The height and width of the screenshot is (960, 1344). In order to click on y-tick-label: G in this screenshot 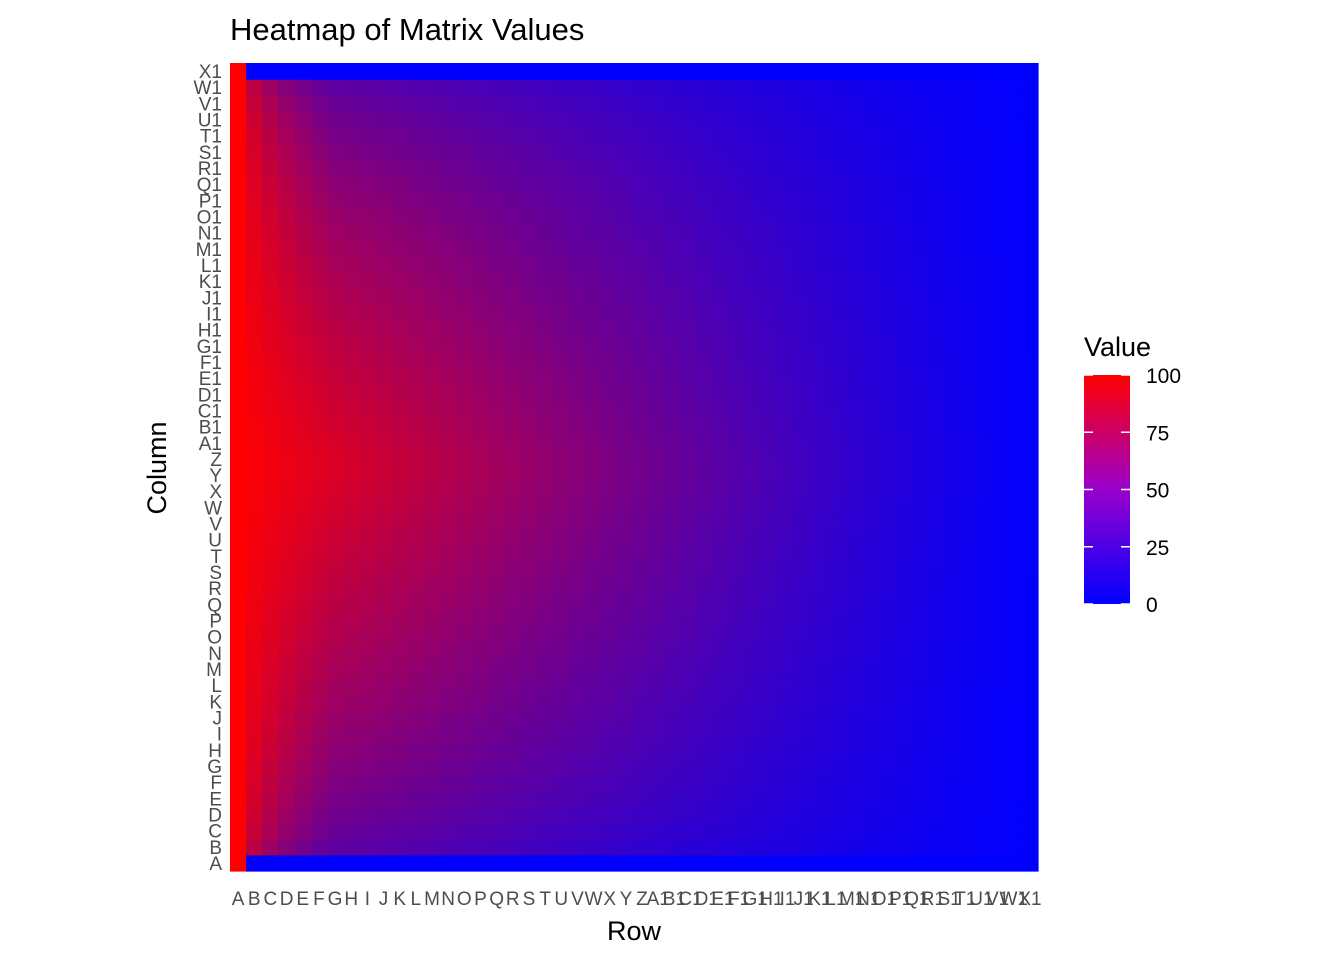, I will do `click(214, 767)`.